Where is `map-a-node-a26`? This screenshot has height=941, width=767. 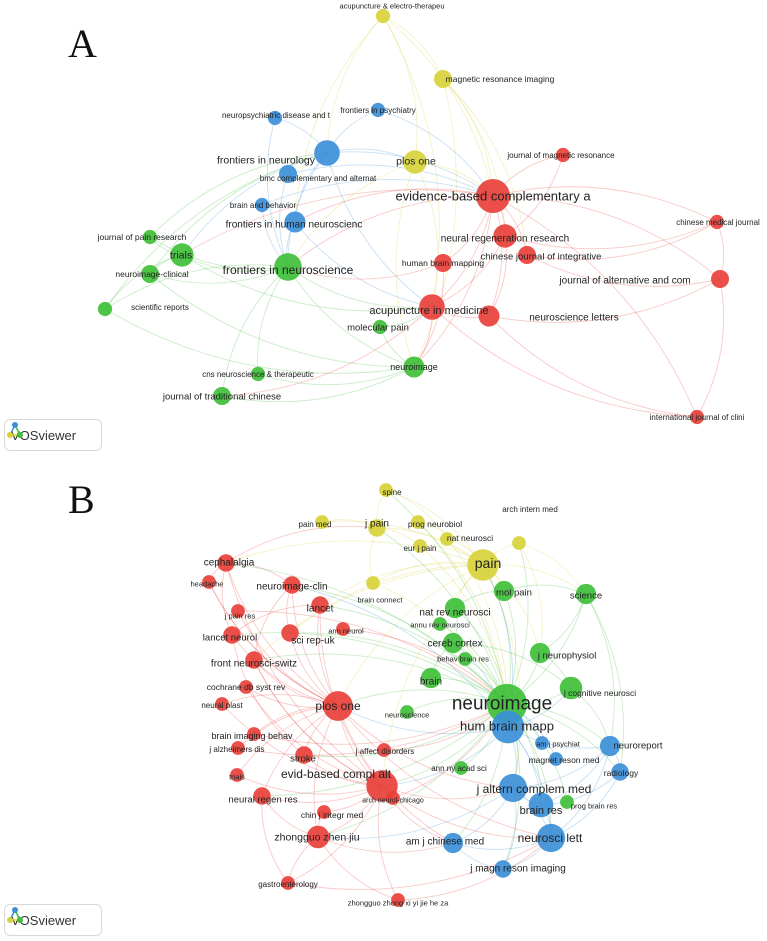 map-a-node-a26 is located at coordinates (258, 374).